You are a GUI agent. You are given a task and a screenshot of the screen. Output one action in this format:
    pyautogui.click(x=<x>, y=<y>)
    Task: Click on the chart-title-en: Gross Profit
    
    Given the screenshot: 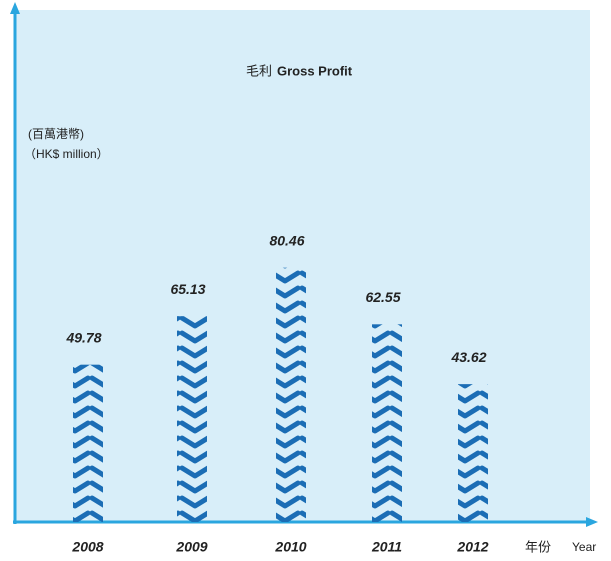 What is the action you would take?
    pyautogui.click(x=315, y=70)
    